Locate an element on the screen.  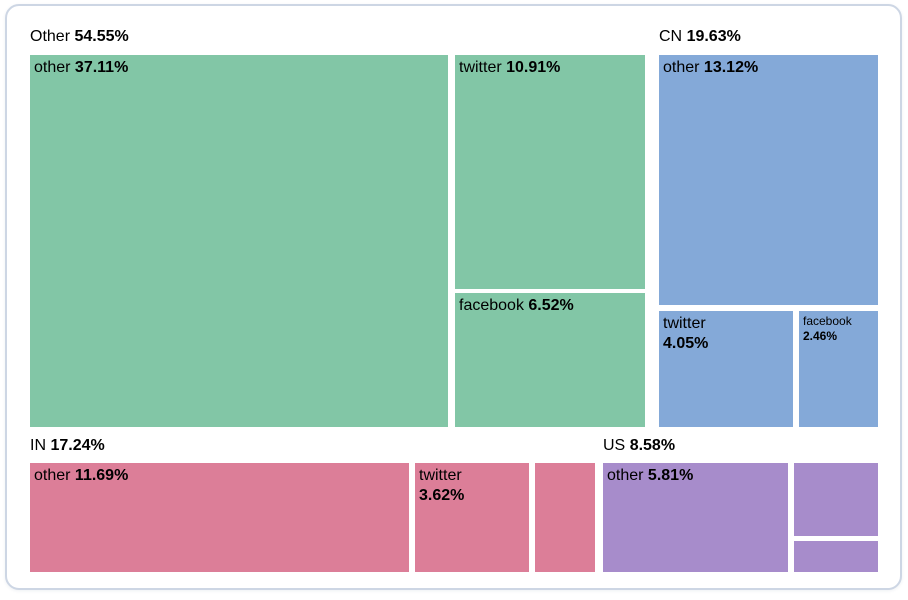
treemap-cell-in-other: other 11.69% is located at coordinates (219, 517).